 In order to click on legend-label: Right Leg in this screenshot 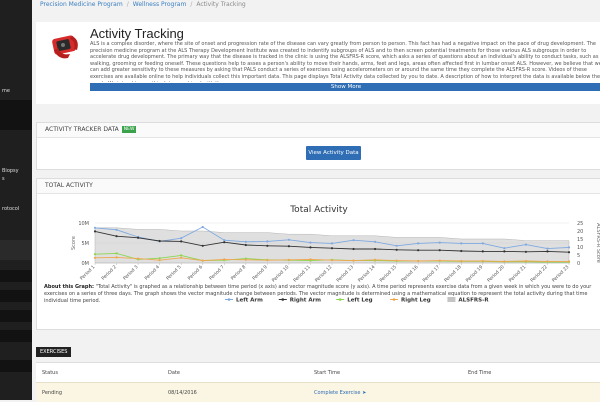, I will do `click(416, 301)`.